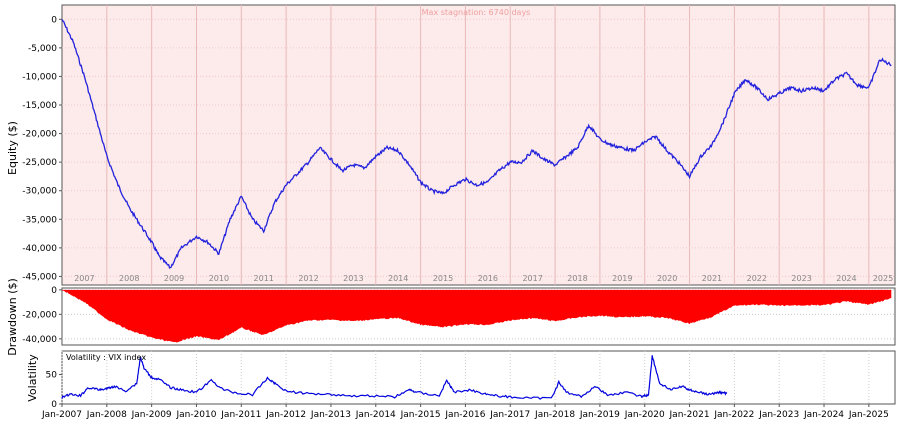 The image size is (900, 424). Describe the element at coordinates (394, 377) in the screenshot. I see `volatility-series-line` at that location.